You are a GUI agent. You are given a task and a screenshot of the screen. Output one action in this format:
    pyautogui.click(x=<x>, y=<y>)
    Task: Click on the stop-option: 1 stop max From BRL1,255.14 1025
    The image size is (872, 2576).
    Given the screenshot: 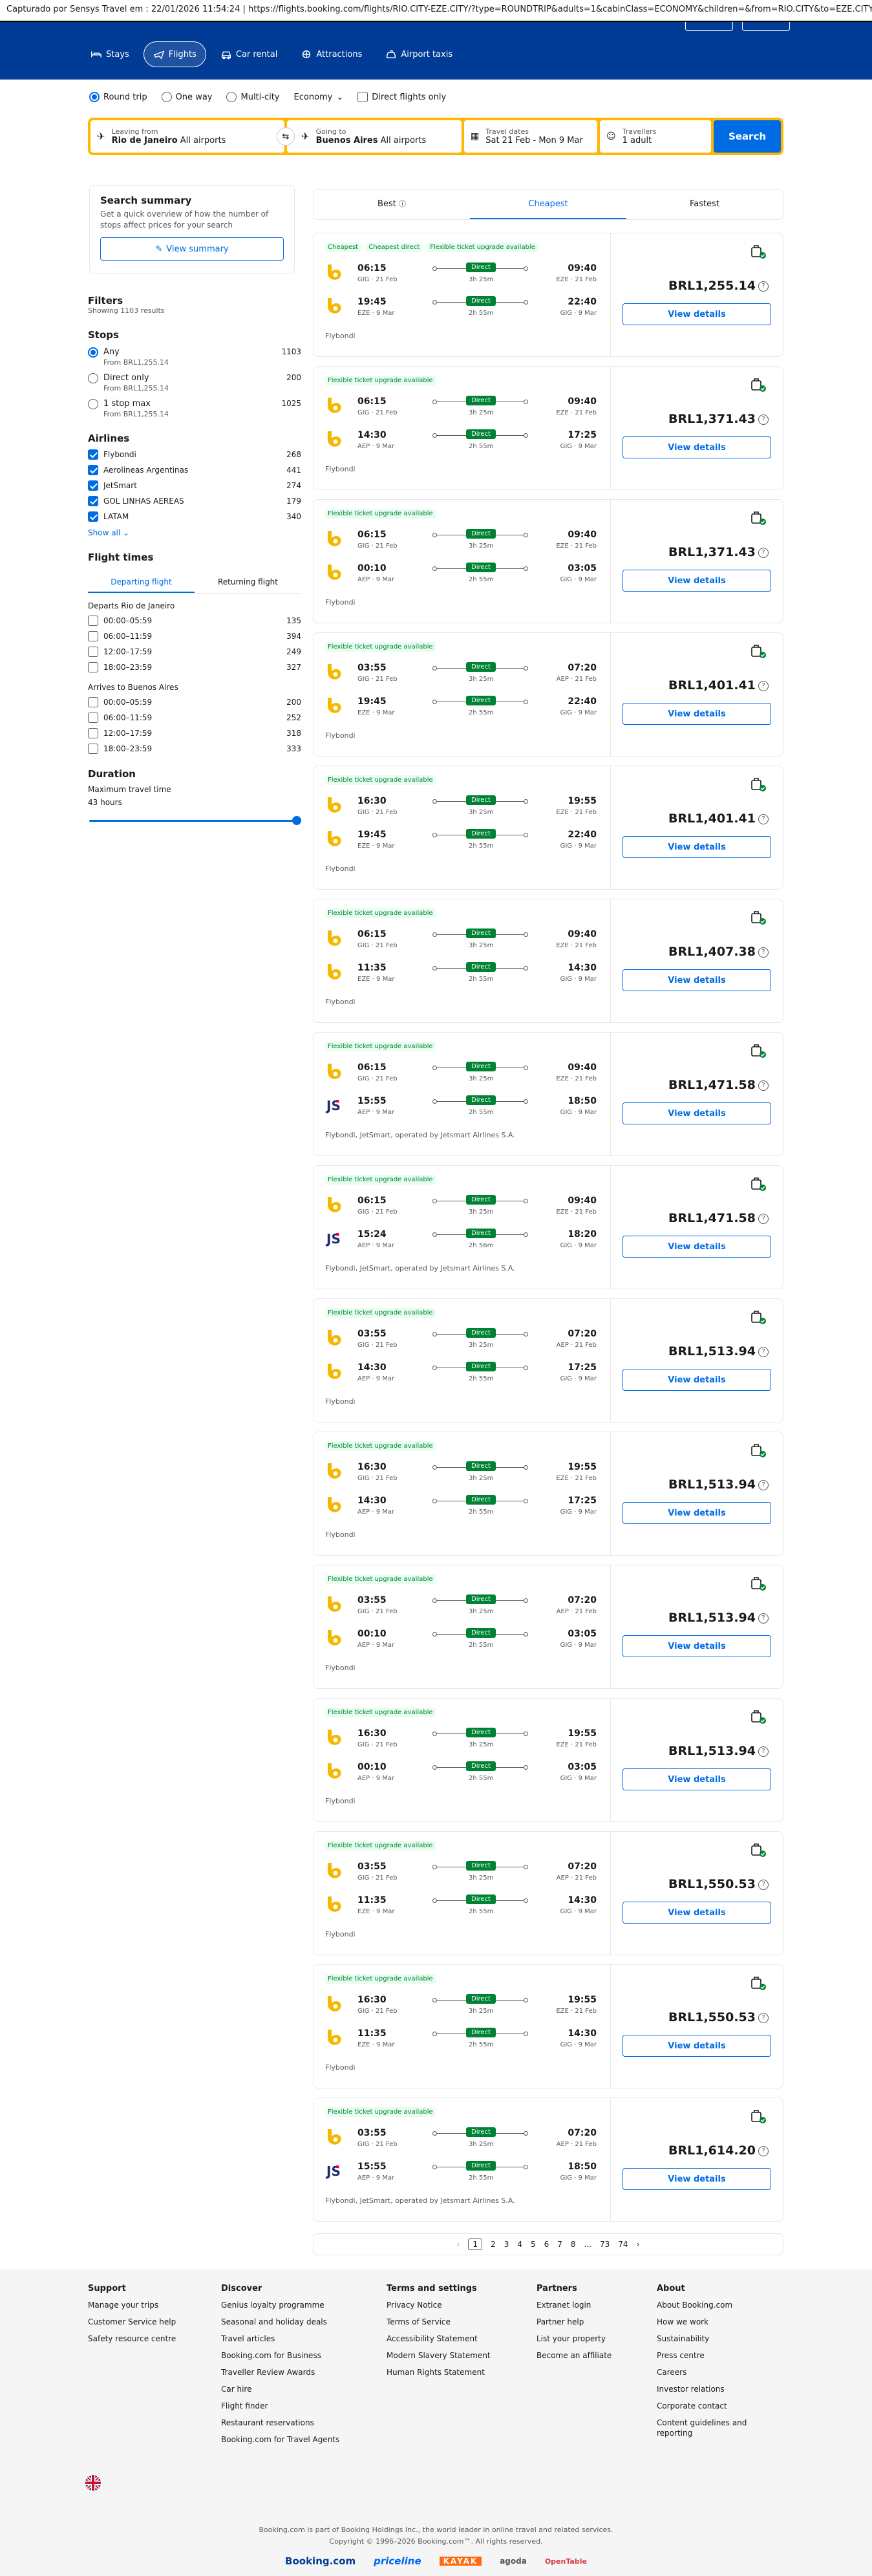 What is the action you would take?
    pyautogui.click(x=194, y=408)
    